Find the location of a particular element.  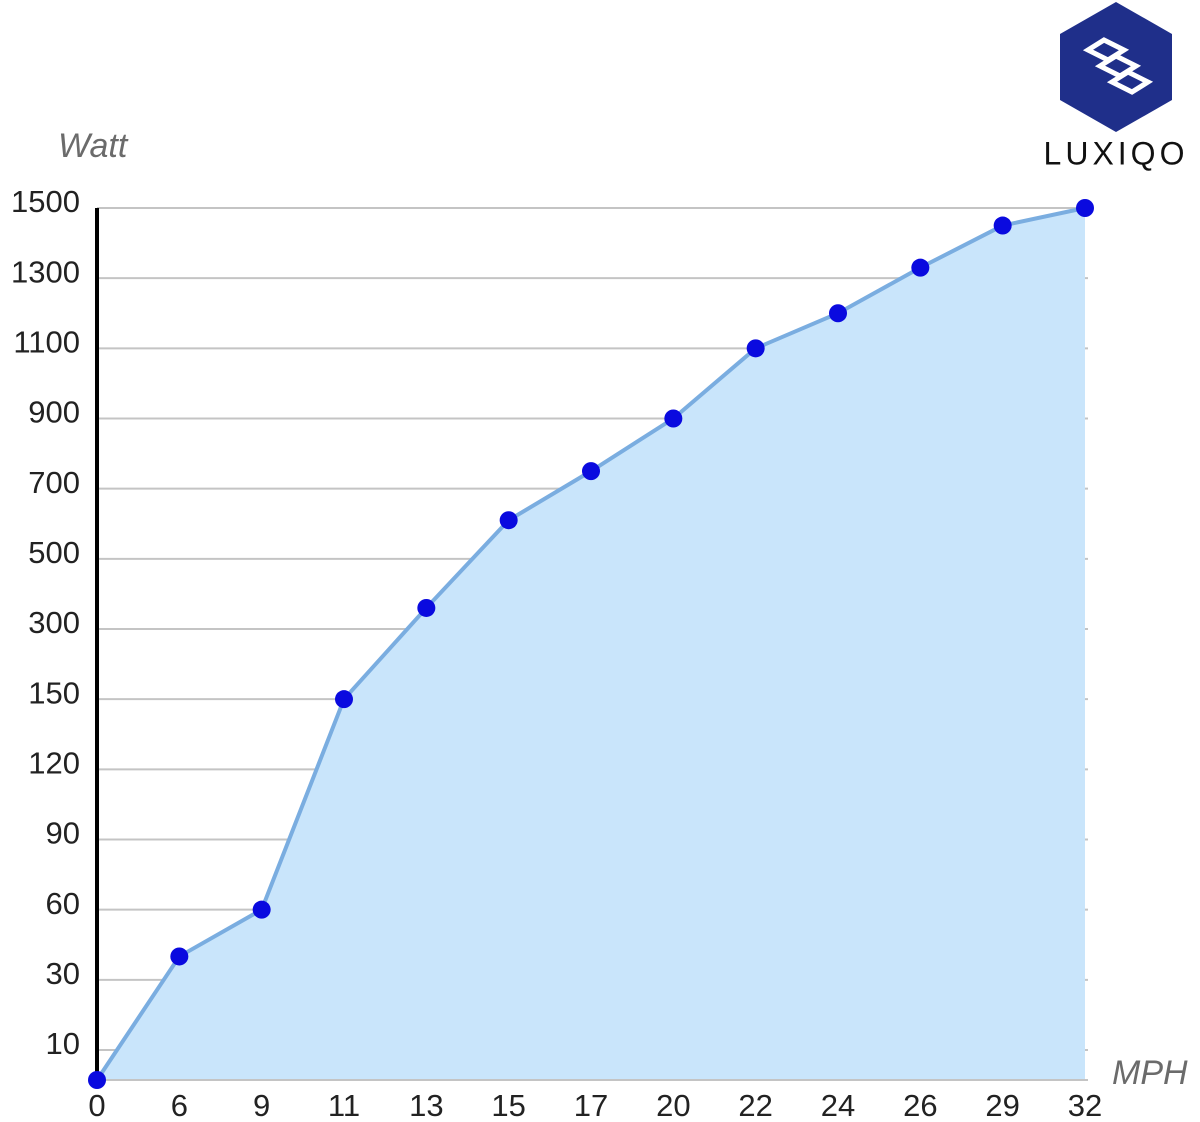

x-tick-label: 13 is located at coordinates (426, 1105).